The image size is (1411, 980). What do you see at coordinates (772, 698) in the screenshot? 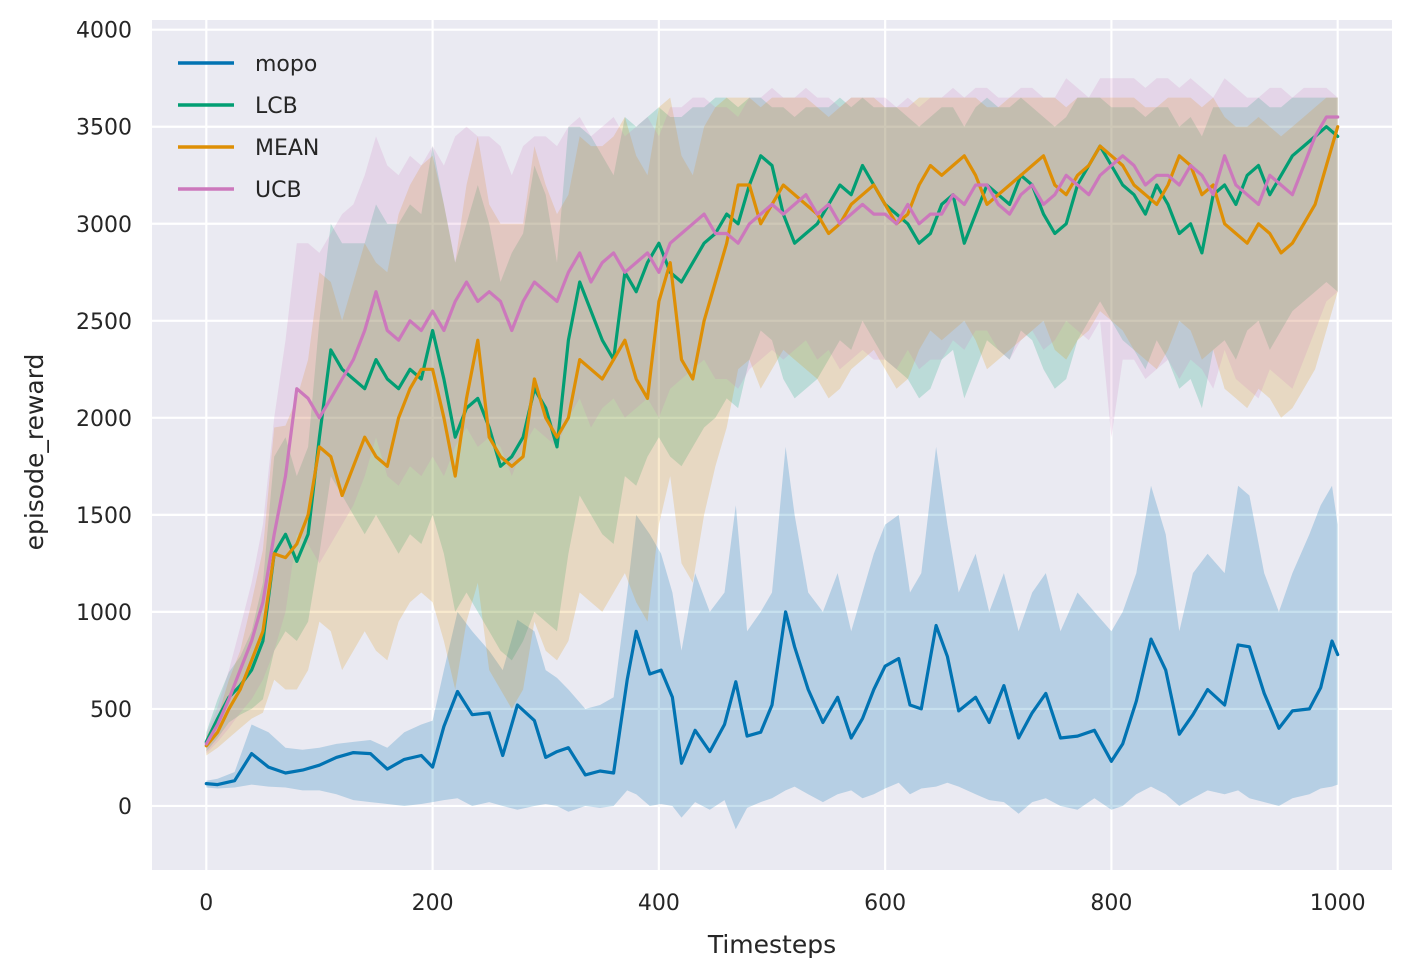
I see `series-line-mopo` at bounding box center [772, 698].